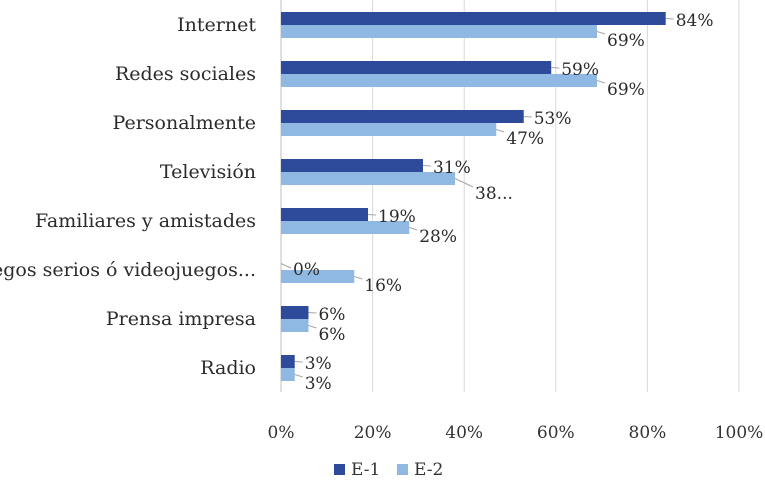  I want to click on data-label-e2-internet: 69%, so click(626, 41).